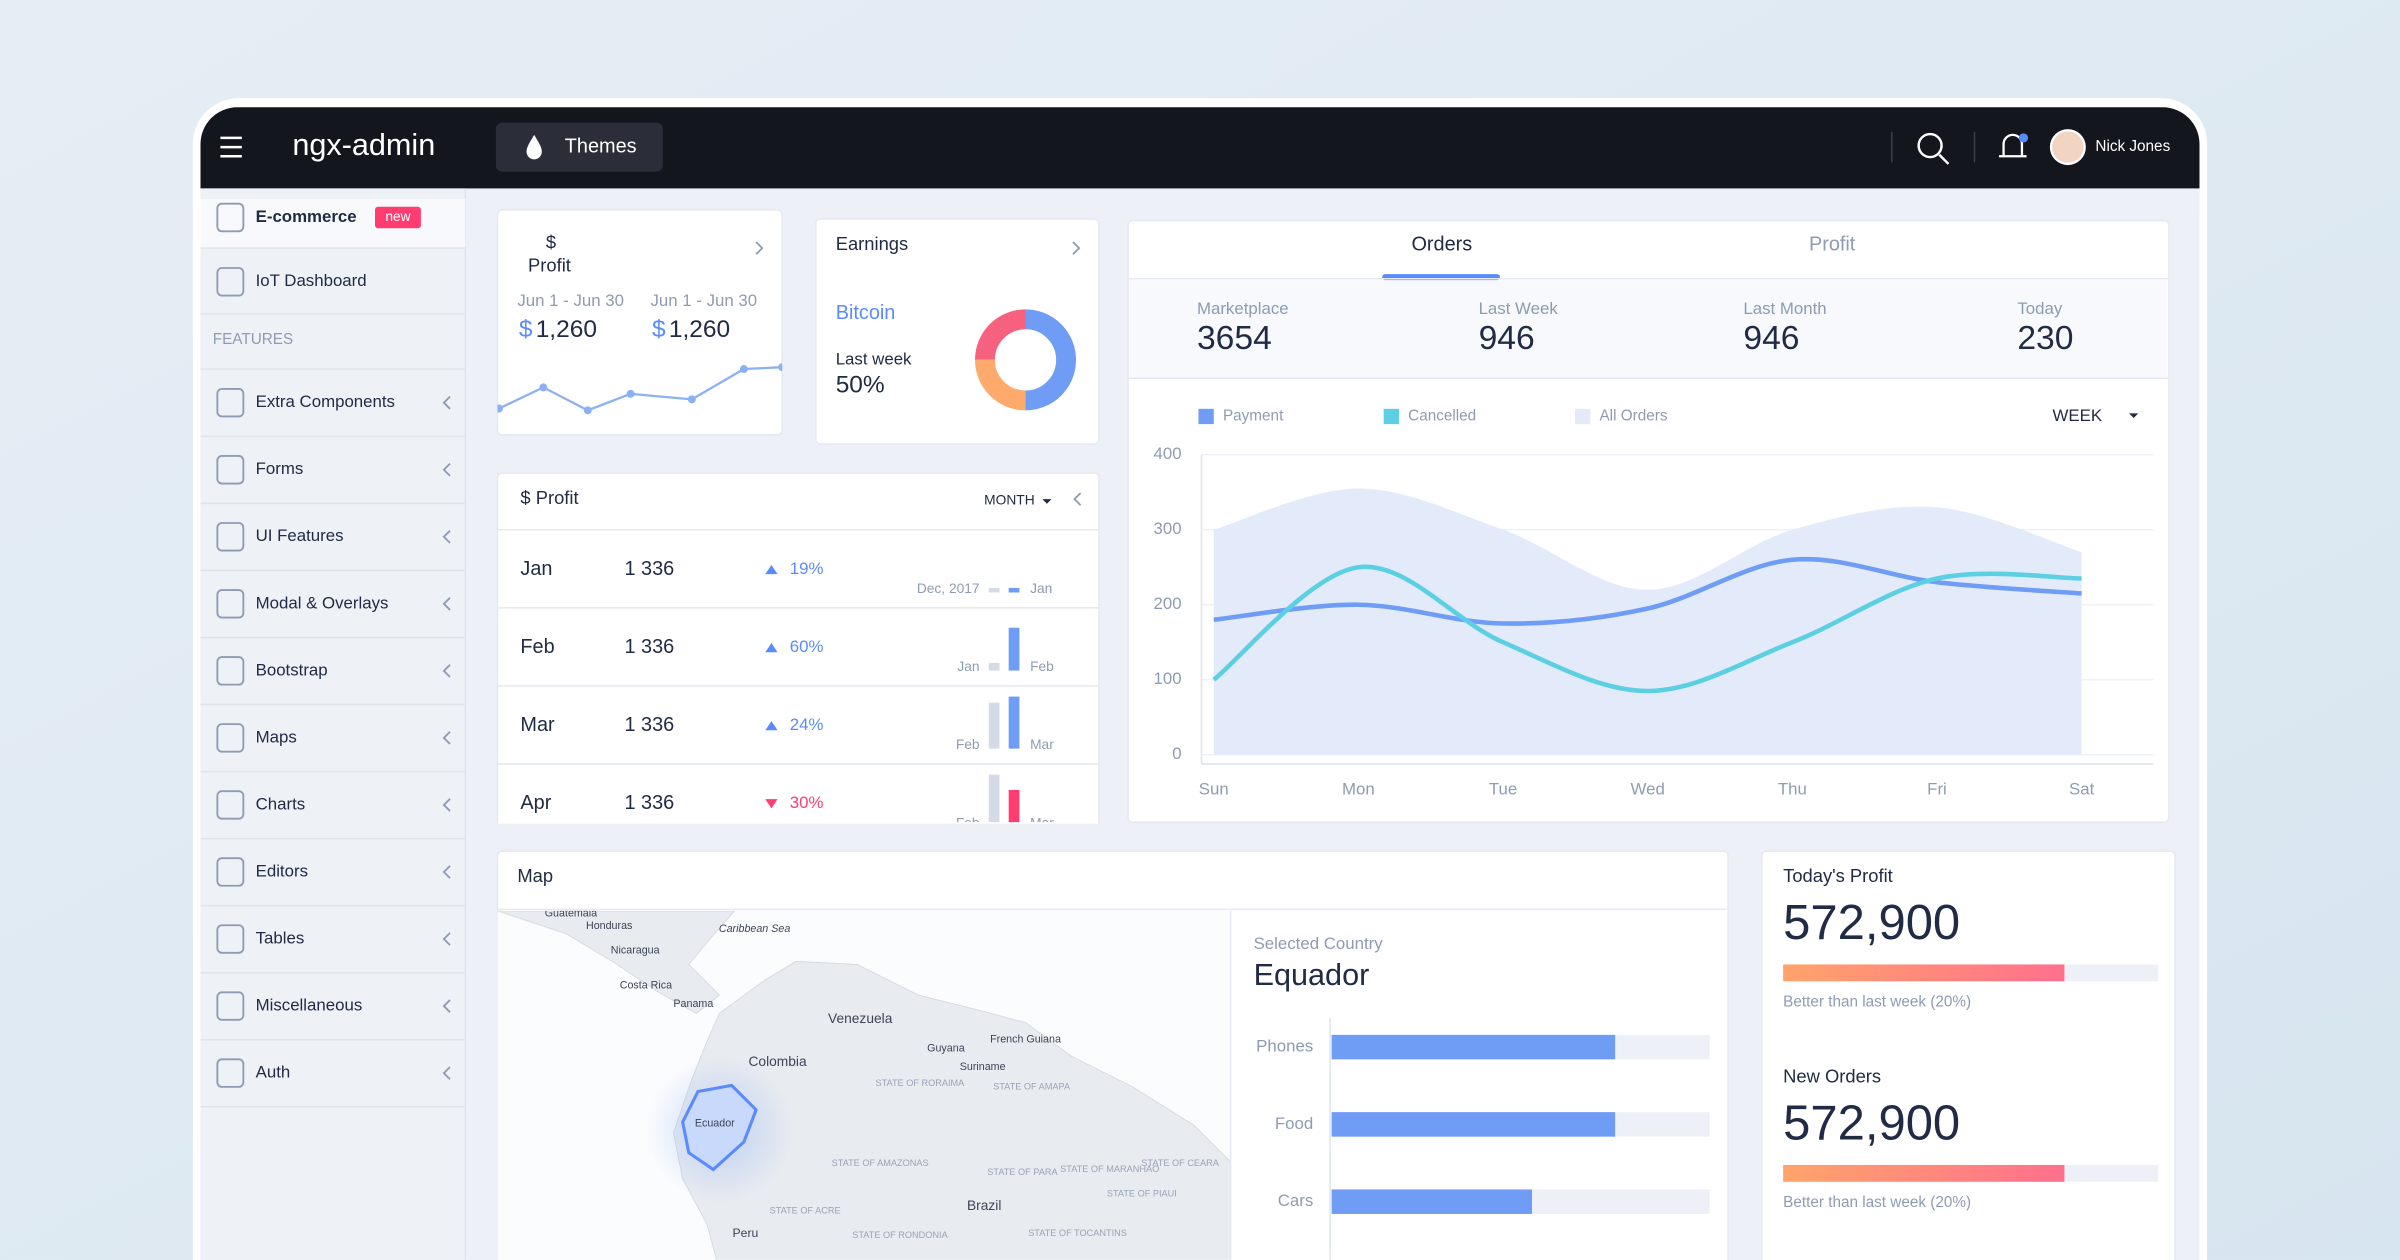  I want to click on drop-icon, so click(534, 147).